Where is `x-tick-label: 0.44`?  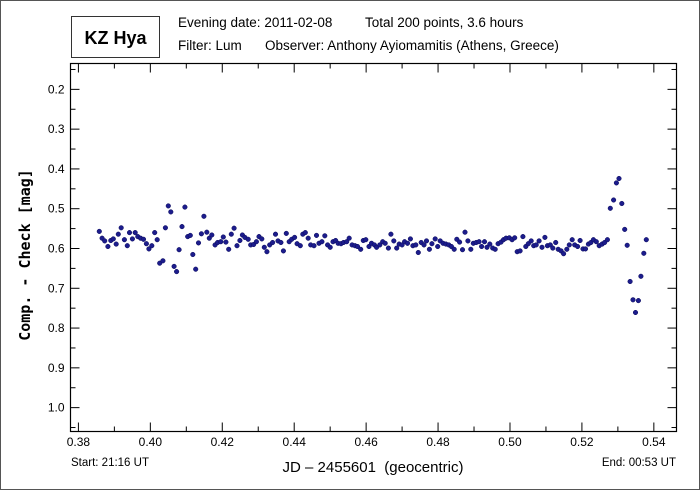
x-tick-label: 0.44 is located at coordinates (295, 442).